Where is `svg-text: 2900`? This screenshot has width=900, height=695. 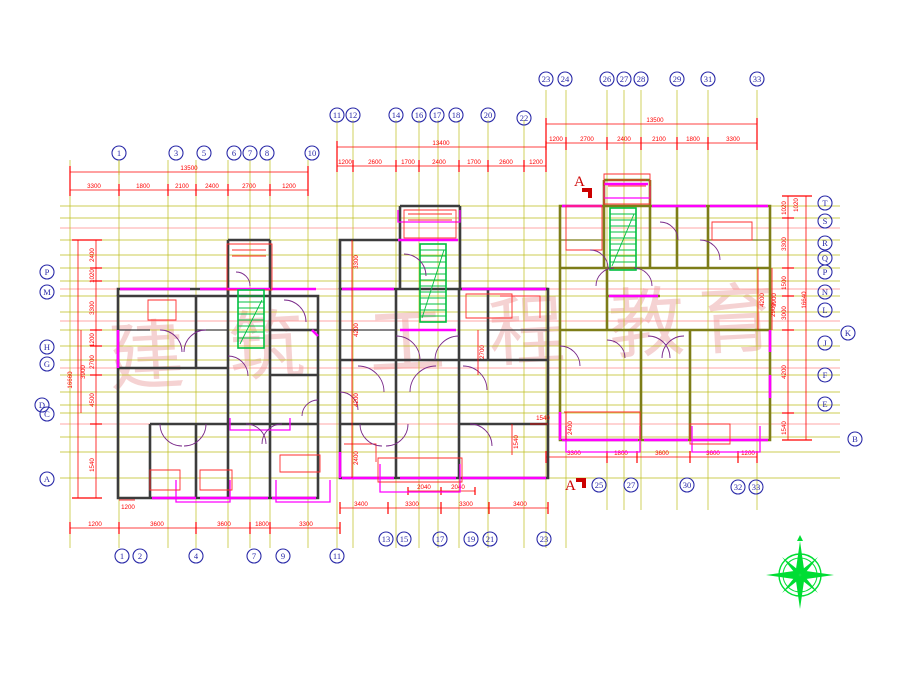
svg-text: 2900 is located at coordinates (773, 310).